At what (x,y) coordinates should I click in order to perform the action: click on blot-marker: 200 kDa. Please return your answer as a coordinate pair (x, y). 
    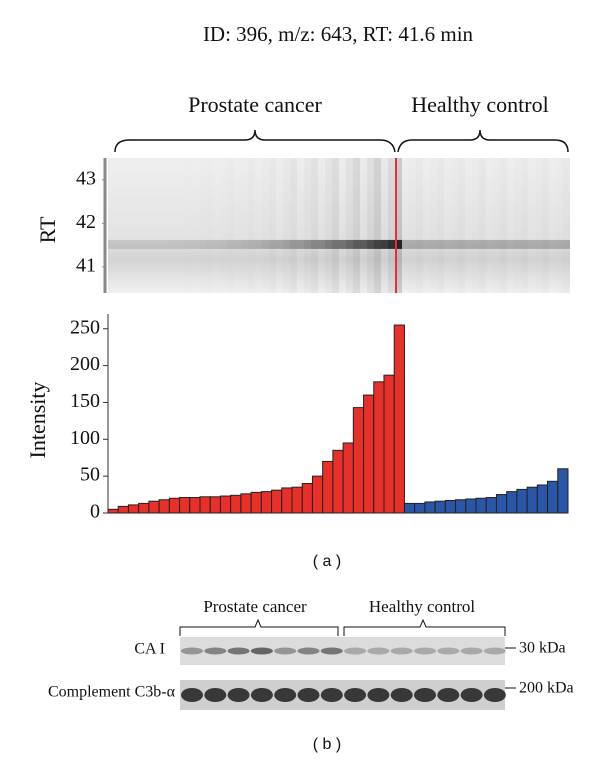
    Looking at the image, I should click on (546, 688).